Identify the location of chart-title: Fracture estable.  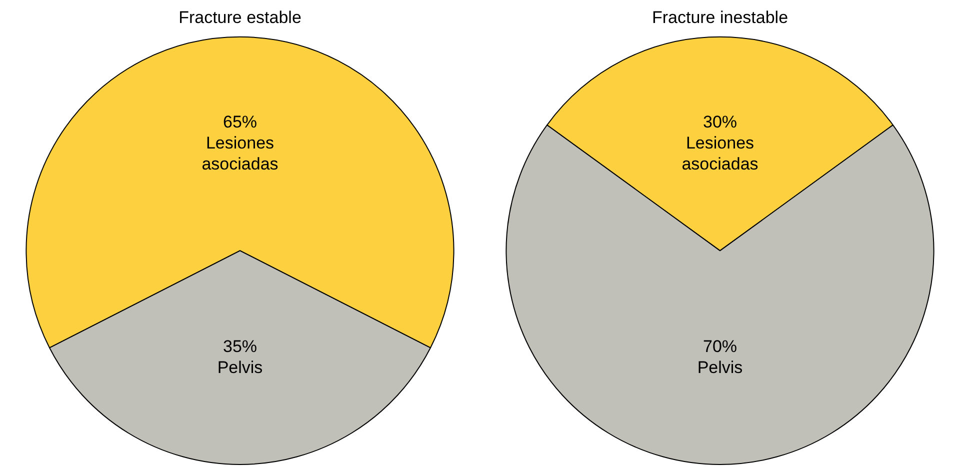
(240, 17).